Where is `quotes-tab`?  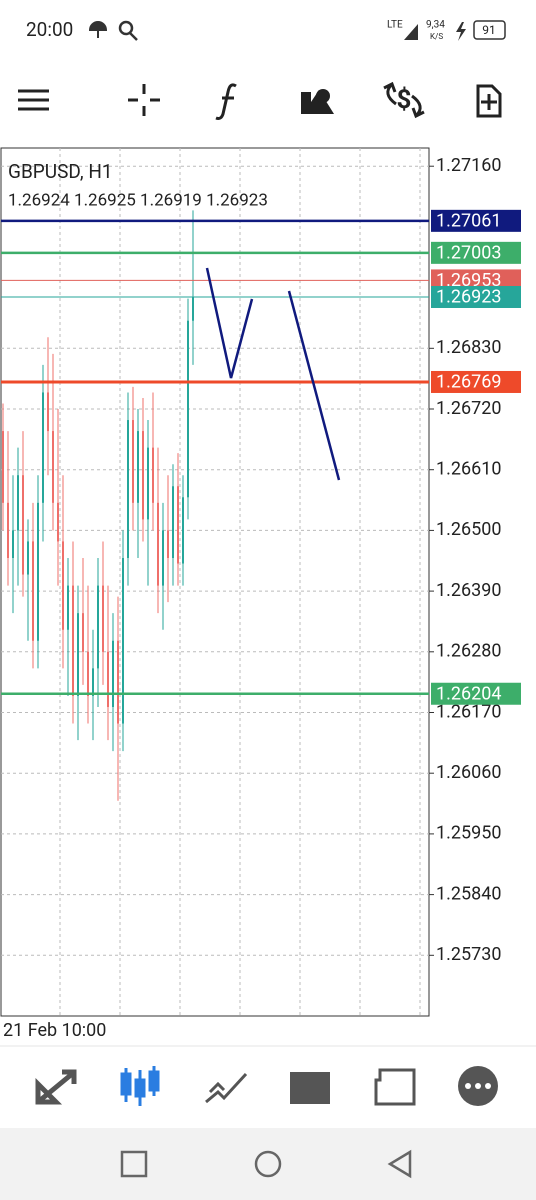 quotes-tab is located at coordinates (56, 1087).